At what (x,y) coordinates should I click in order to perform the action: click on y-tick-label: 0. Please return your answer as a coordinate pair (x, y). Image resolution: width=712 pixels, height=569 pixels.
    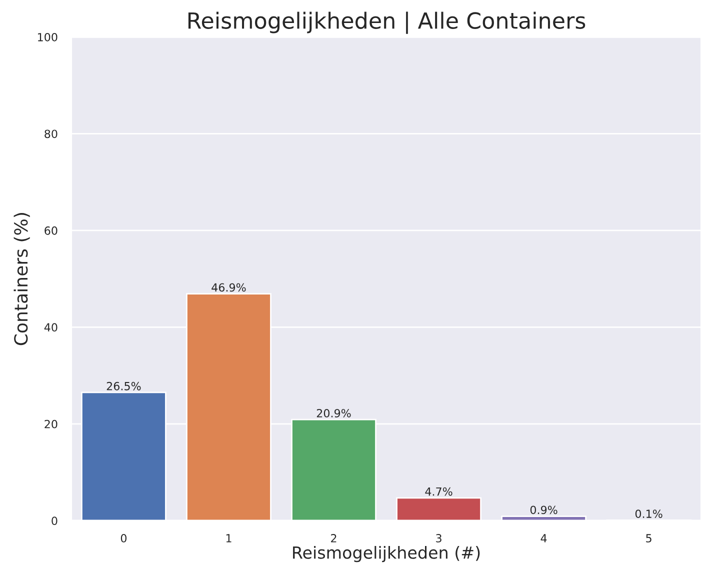
    Looking at the image, I should click on (55, 521).